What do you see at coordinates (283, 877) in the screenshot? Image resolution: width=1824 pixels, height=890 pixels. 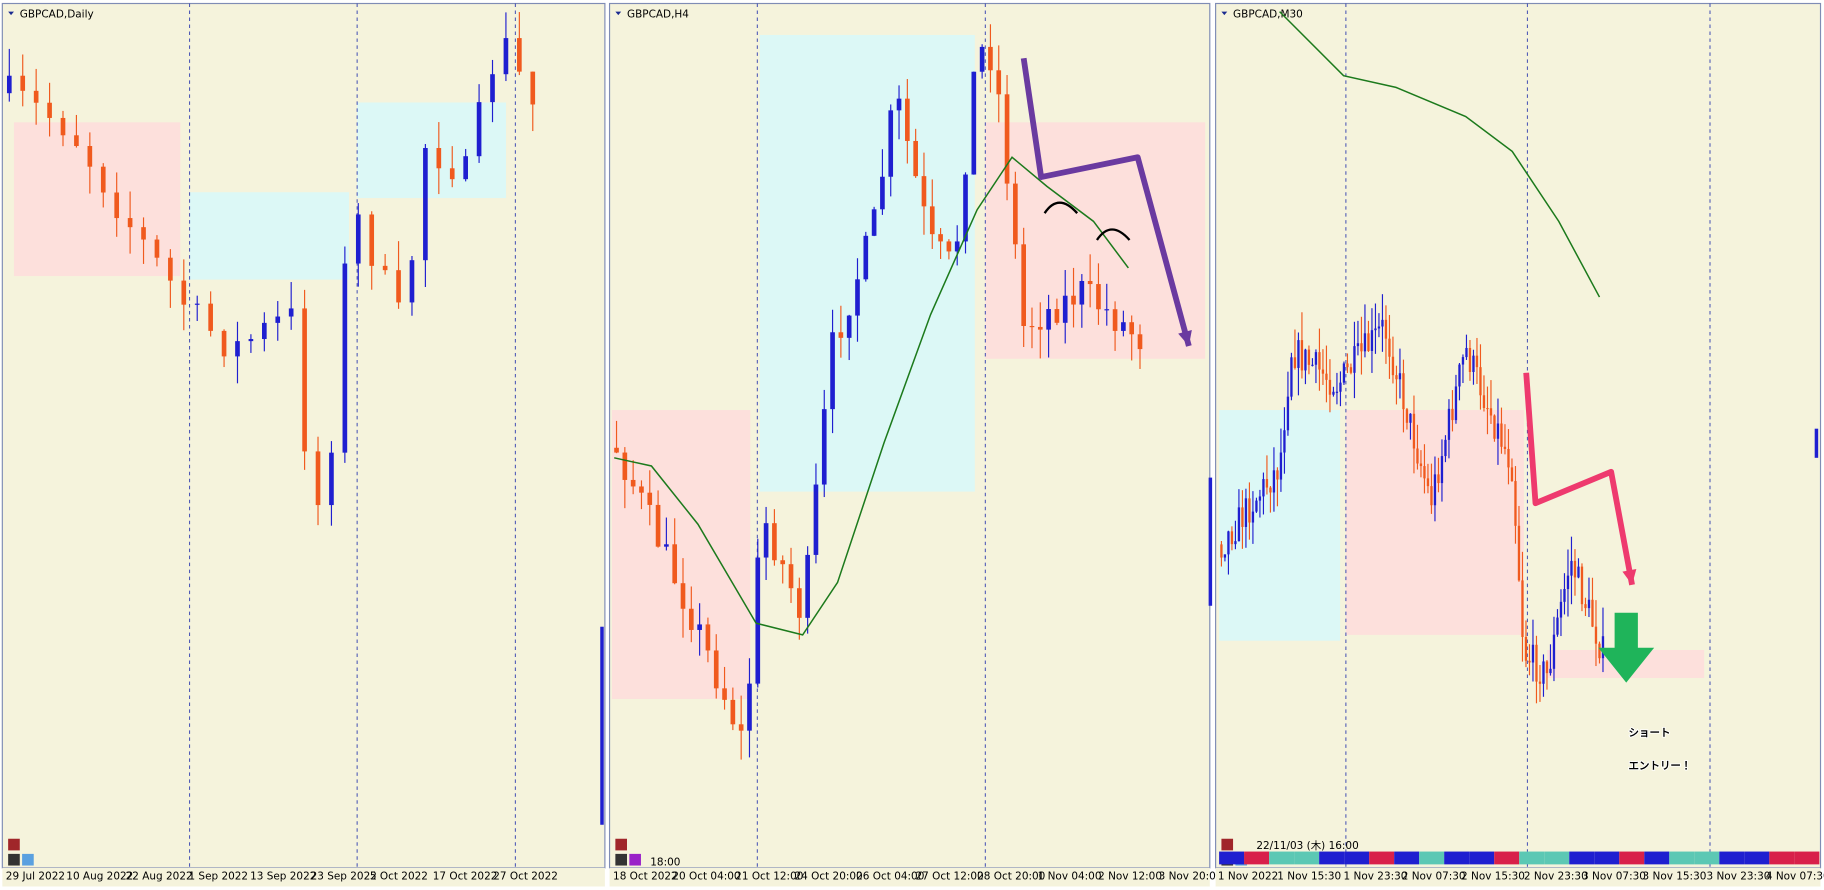 I see `x-axis-label: 13 Sep 2022` at bounding box center [283, 877].